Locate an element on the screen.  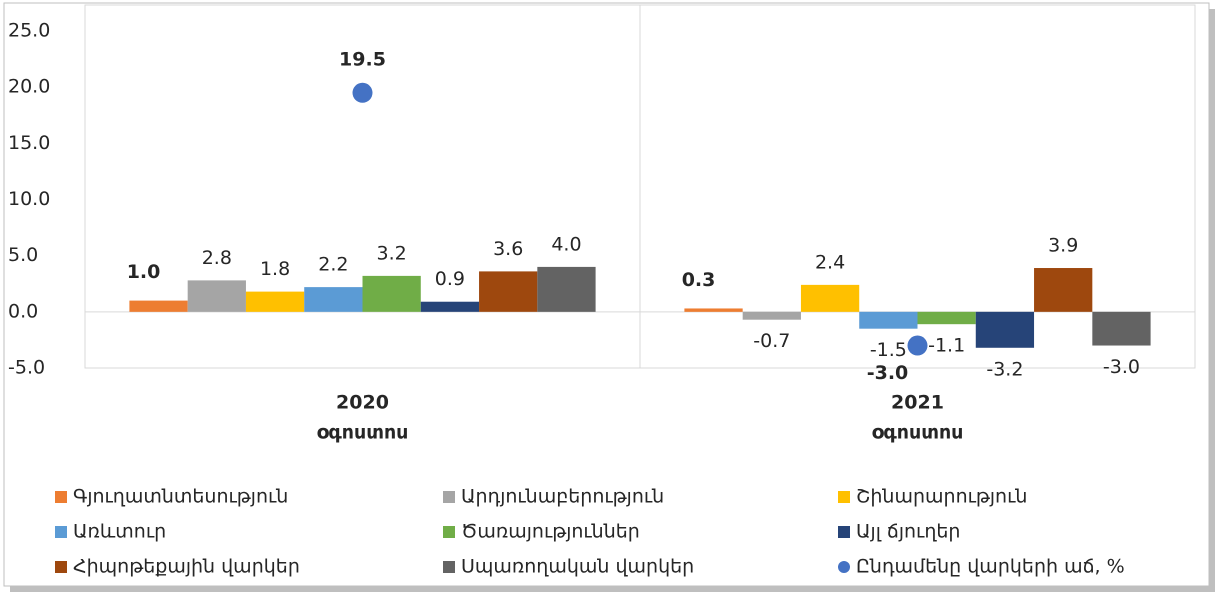
legend-label: Առևտուր is located at coordinates (119, 532).